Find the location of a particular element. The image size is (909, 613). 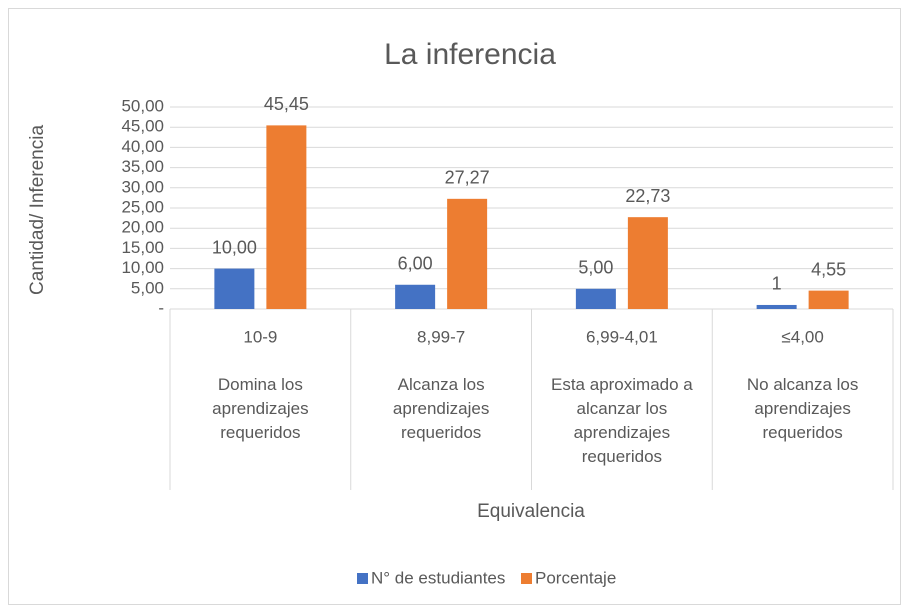

data-label: 1 is located at coordinates (777, 284).